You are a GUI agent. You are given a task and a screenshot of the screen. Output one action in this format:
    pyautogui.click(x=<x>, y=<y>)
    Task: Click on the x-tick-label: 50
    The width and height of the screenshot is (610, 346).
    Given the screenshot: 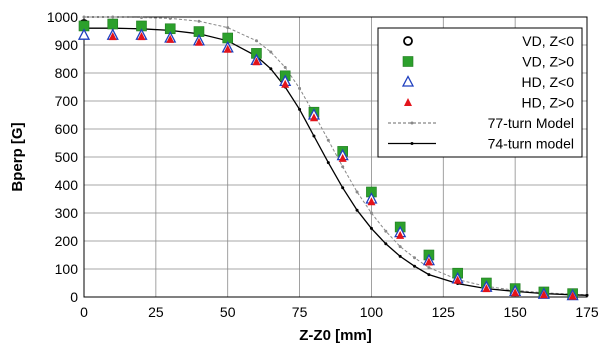 What is the action you would take?
    pyautogui.click(x=228, y=312)
    